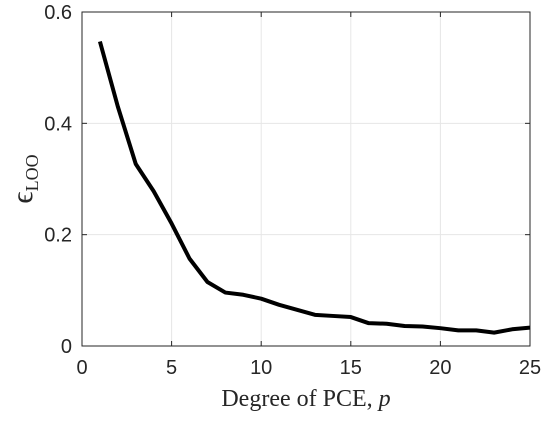 The height and width of the screenshot is (422, 544). I want to click on y-axis-label-symbol: ϵ, so click(22, 197).